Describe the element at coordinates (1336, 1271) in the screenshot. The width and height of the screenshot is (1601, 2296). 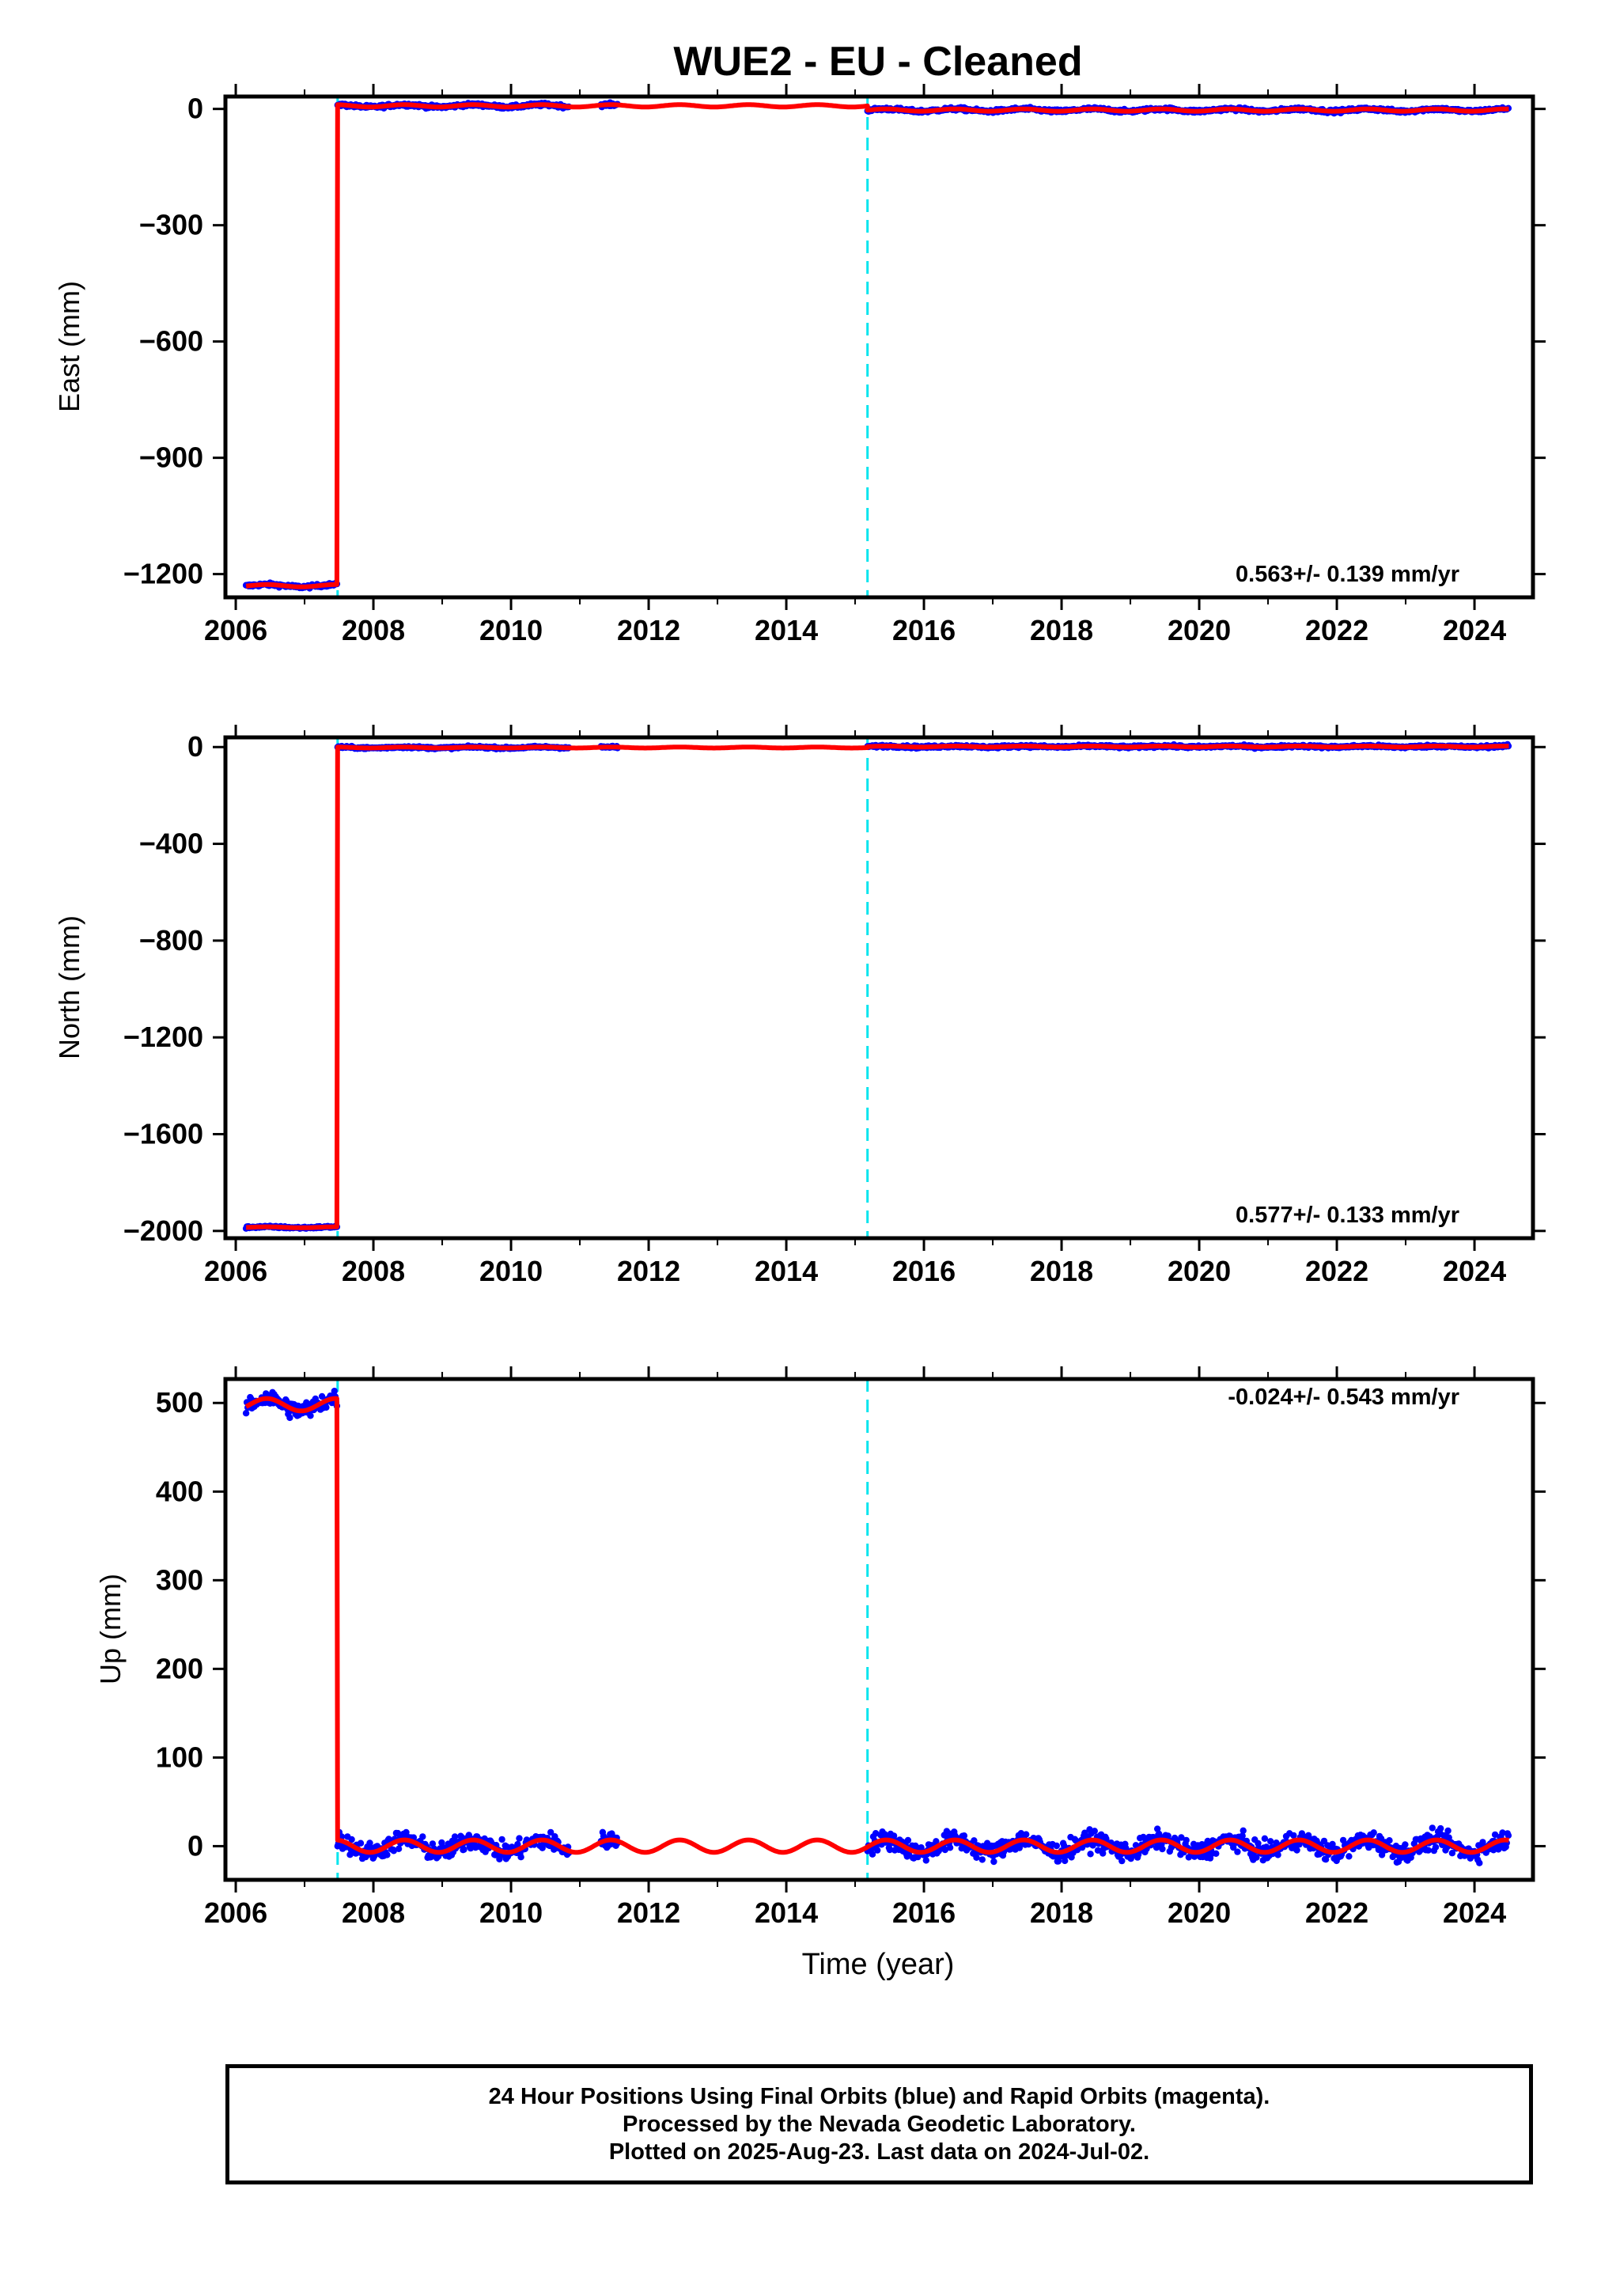
I see `north-x-tick-label: 2022` at that location.